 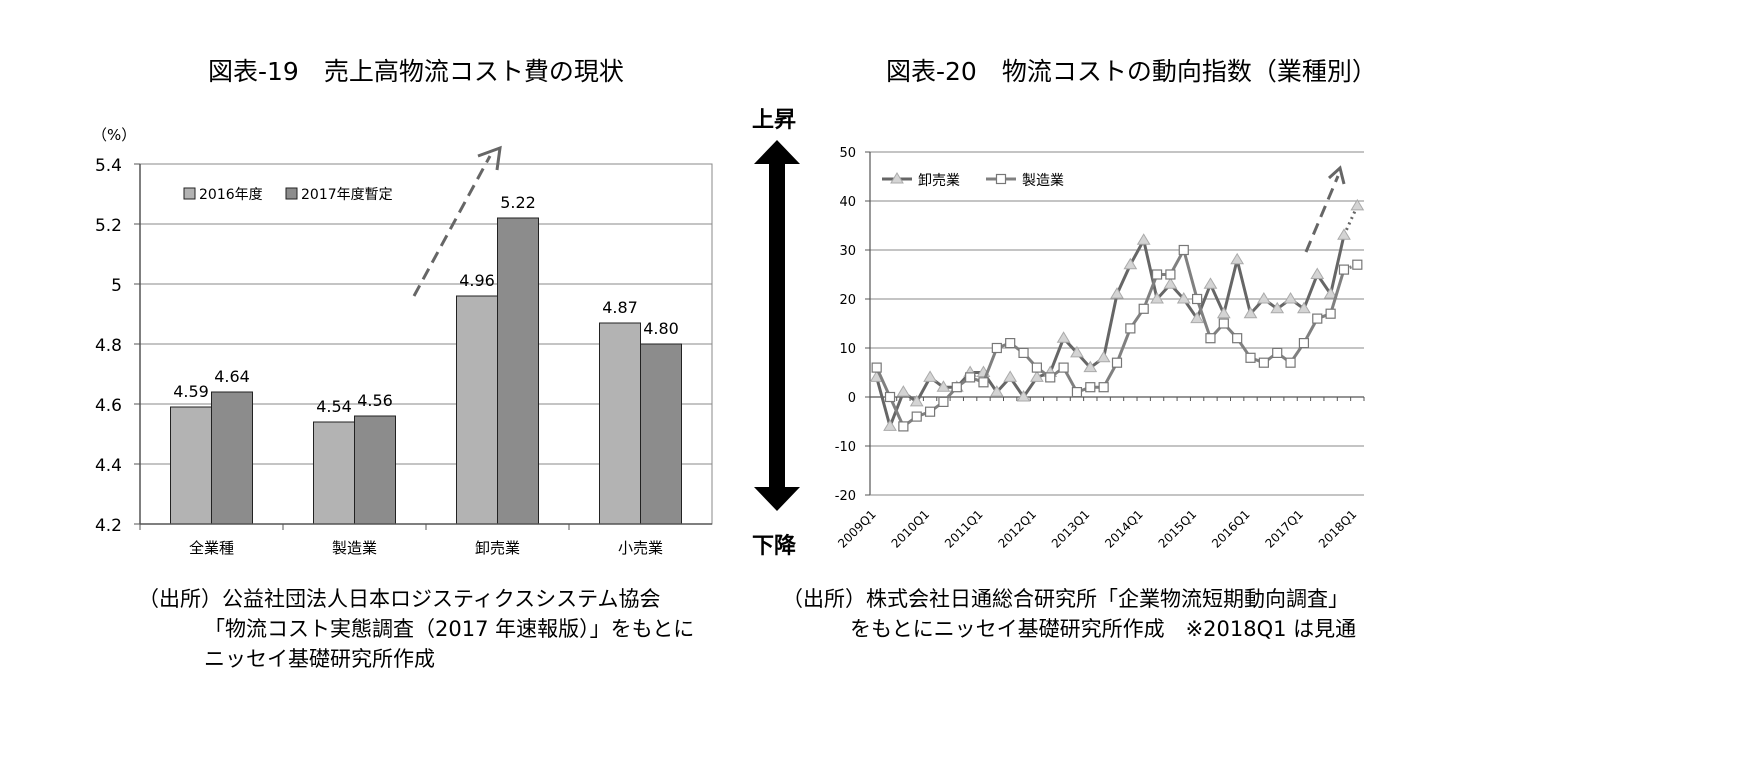 What do you see at coordinates (852, 398) in the screenshot?
I see `y-tick-label: 0` at bounding box center [852, 398].